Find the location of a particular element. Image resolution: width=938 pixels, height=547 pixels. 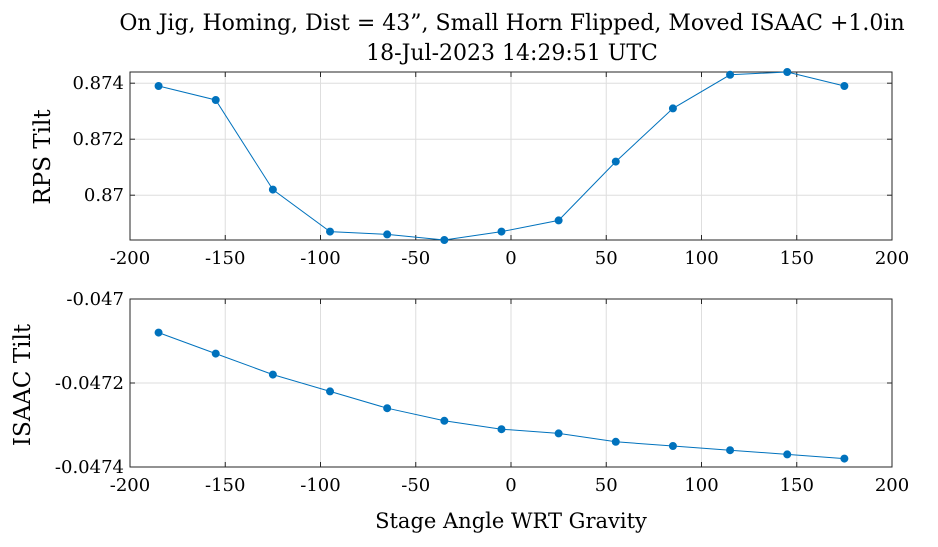

isaac-xtick-label: 150 is located at coordinates (797, 485).